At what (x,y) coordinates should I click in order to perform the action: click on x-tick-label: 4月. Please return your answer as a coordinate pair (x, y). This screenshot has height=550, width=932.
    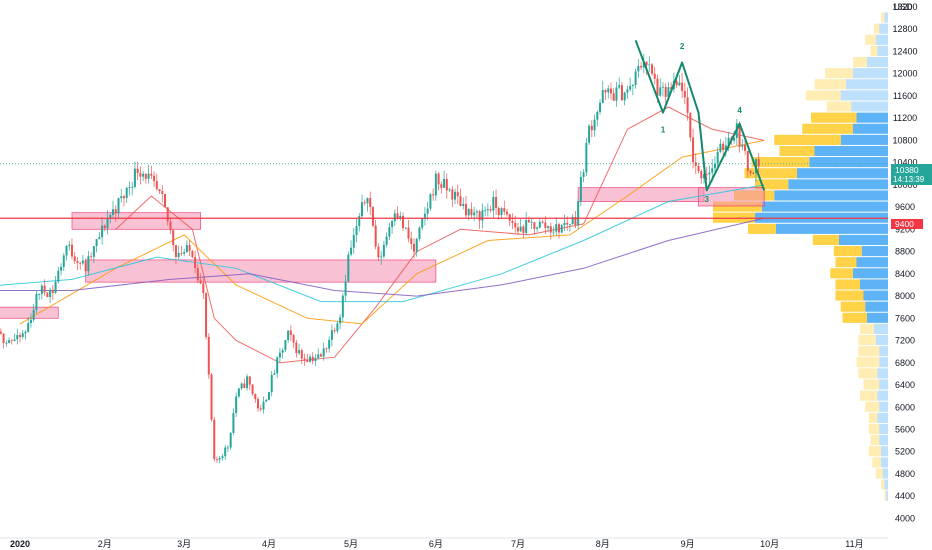
    Looking at the image, I should click on (269, 544).